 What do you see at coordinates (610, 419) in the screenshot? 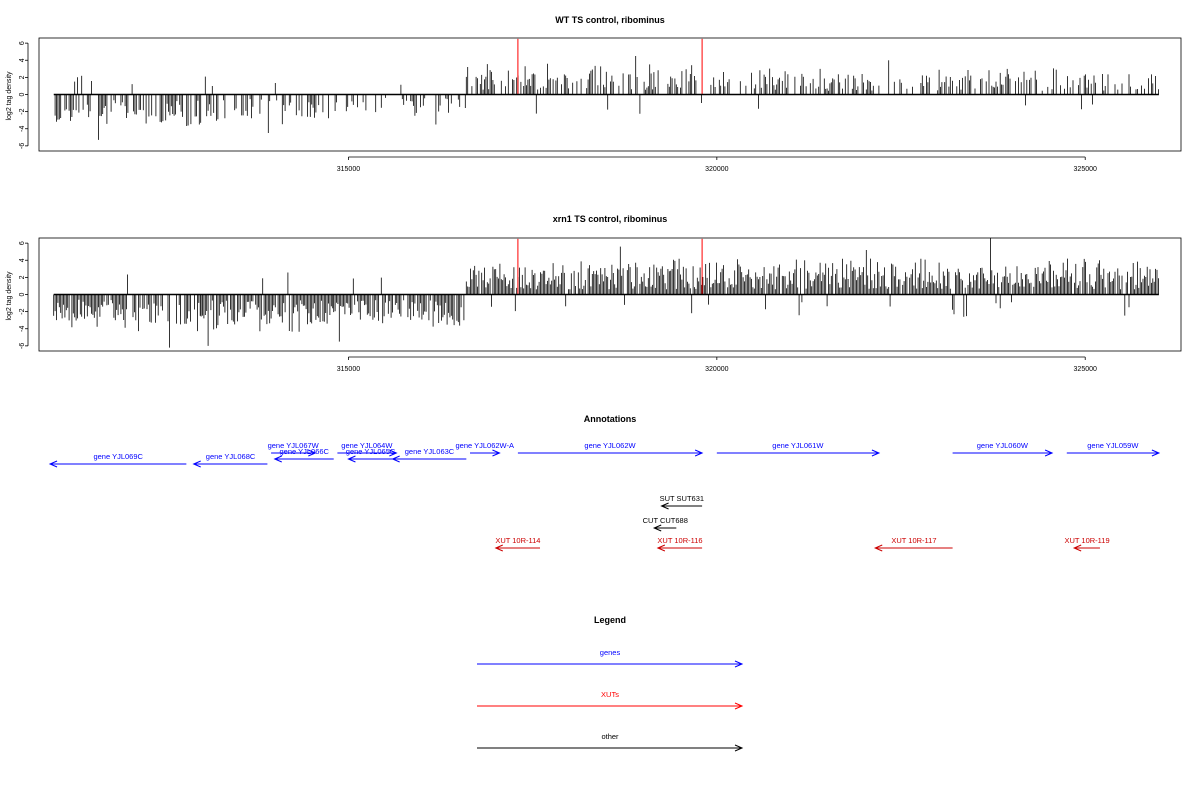
I see `annotations-title: Annotations` at bounding box center [610, 419].